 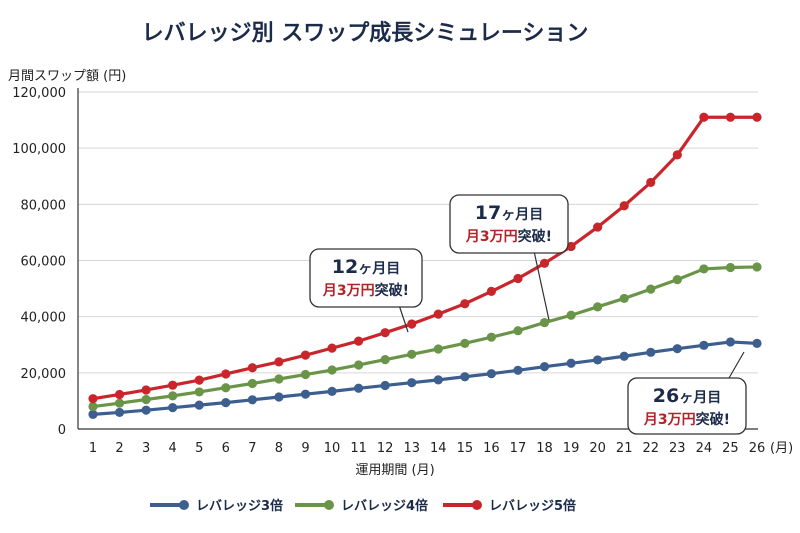 I want to click on y-tick-label: 40,000, so click(x=44, y=318).